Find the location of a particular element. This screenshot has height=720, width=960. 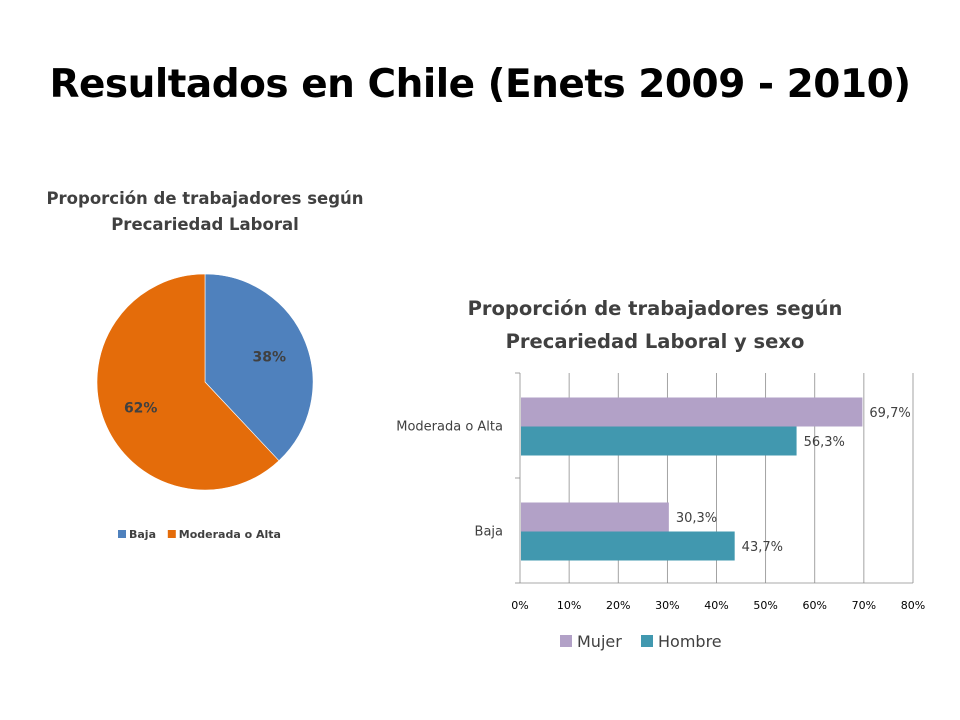

pie-legend-label: Baja is located at coordinates (142, 534).